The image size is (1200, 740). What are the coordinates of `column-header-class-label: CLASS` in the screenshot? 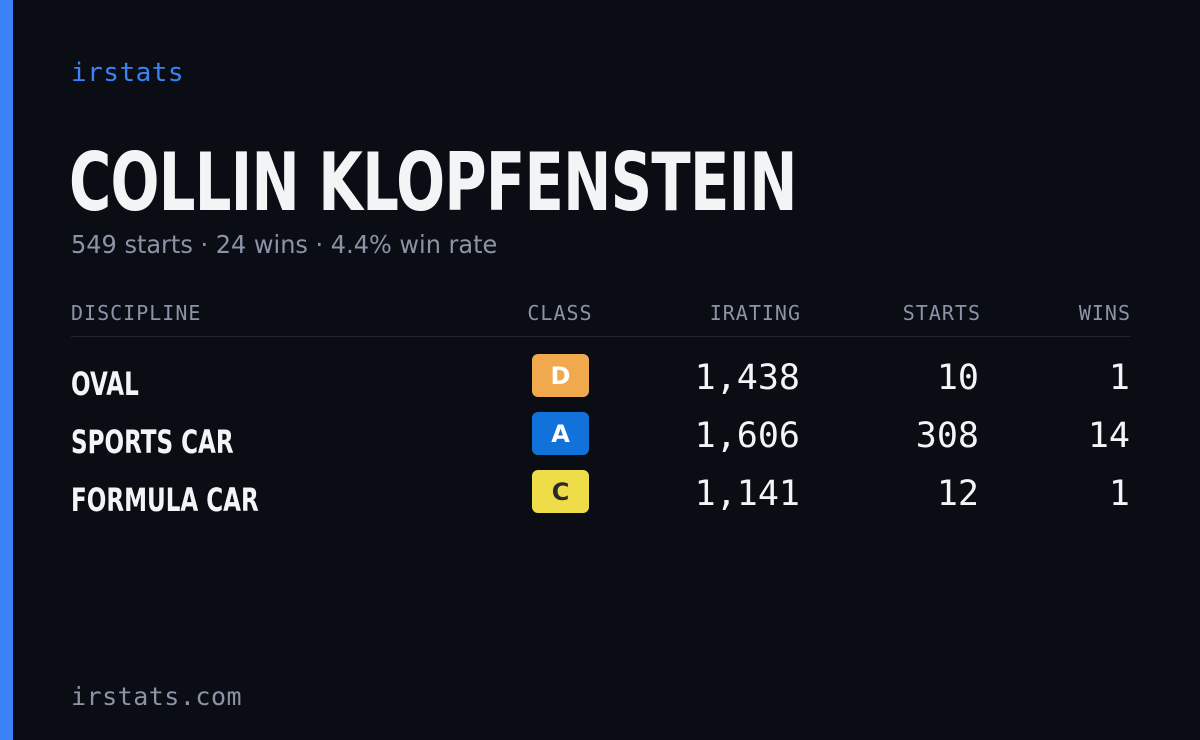 It's located at (560, 313).